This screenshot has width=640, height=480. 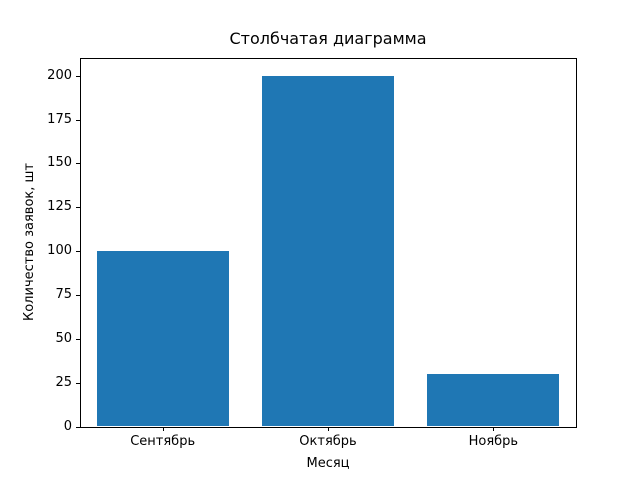 I want to click on y-tick-label: 25, so click(x=63, y=383).